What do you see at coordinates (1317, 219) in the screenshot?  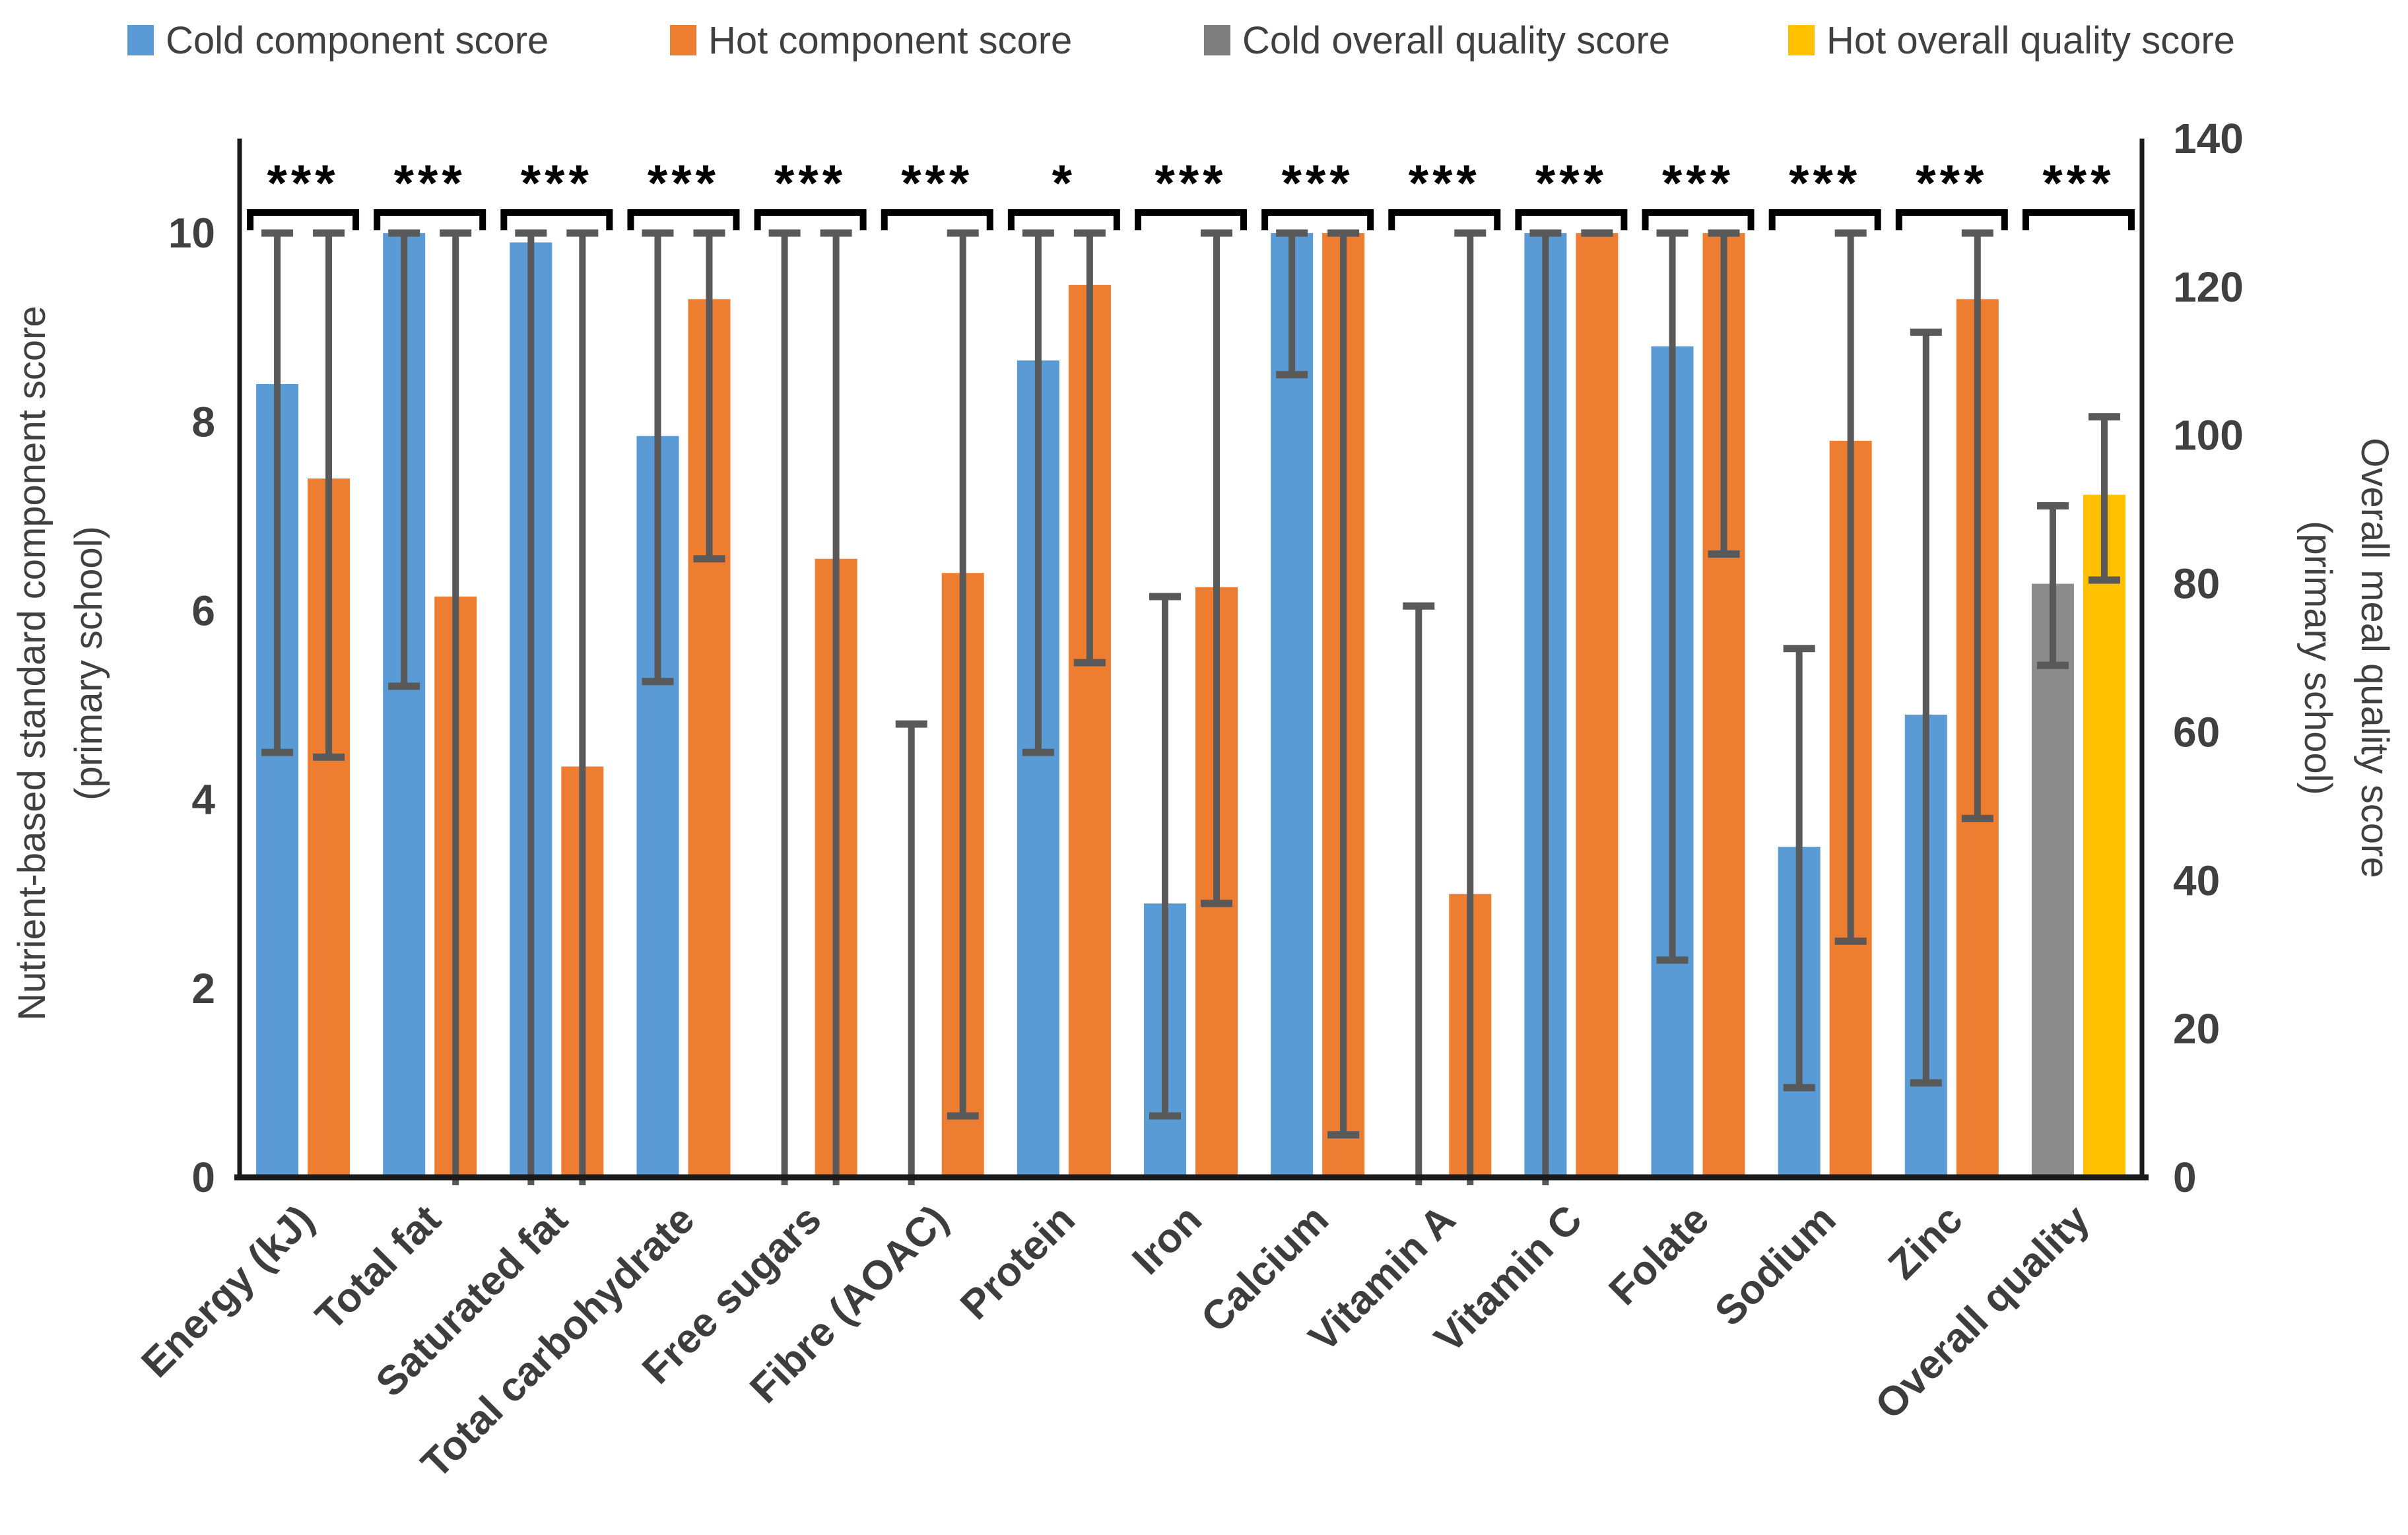 I see `significance-bracket-calcium` at bounding box center [1317, 219].